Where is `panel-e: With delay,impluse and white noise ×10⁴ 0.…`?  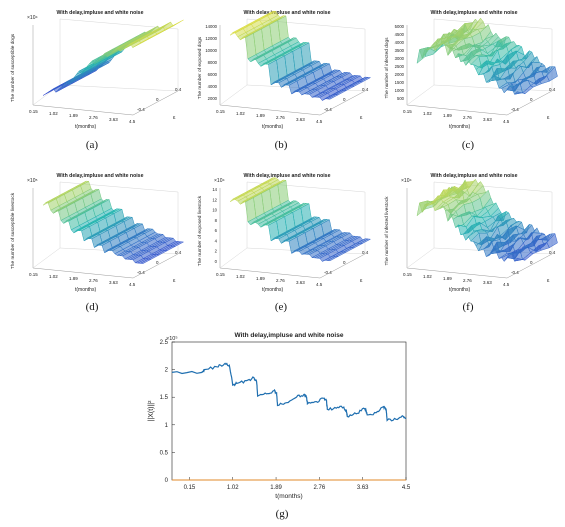 panel-e: With delay,impluse and white noise ×10⁴ 0.… is located at coordinates (282, 230).